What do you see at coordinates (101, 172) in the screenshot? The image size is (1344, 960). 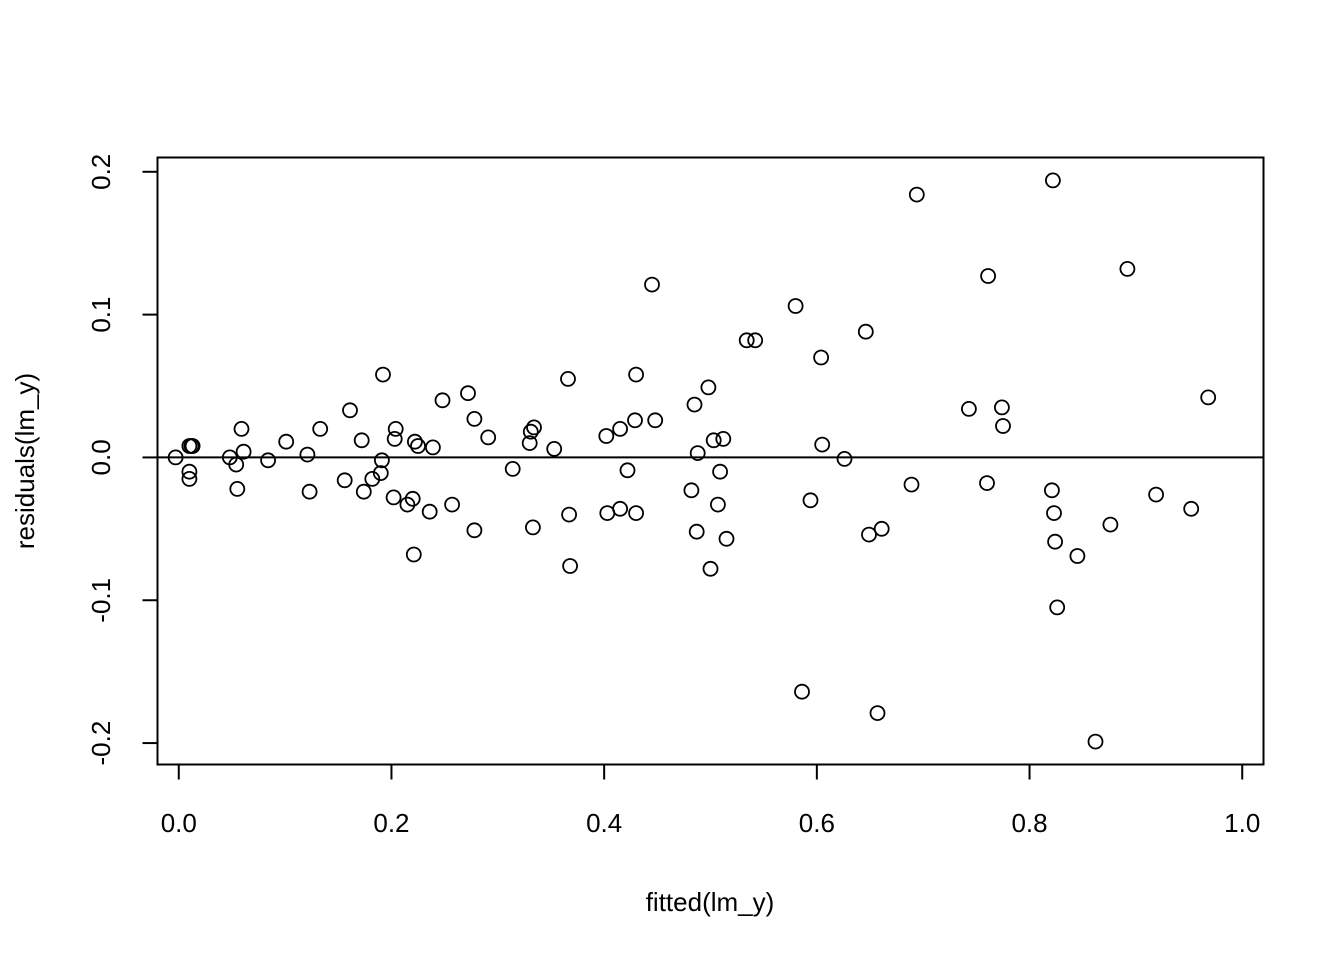 I see `y-tick-label: 0.2` at bounding box center [101, 172].